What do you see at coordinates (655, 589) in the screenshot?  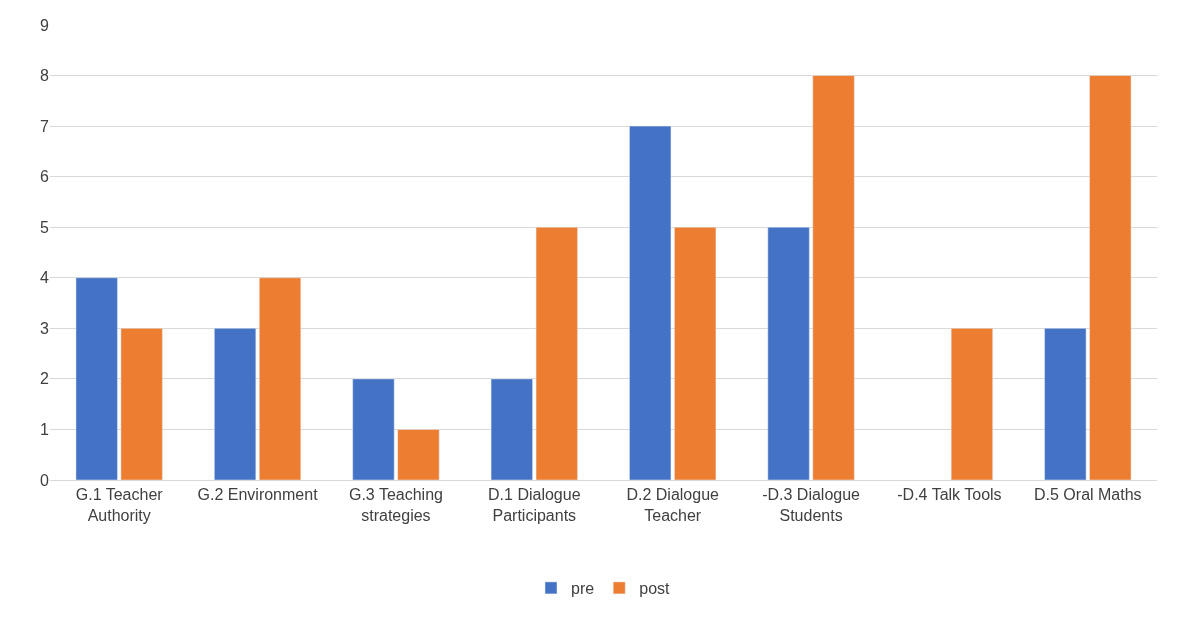 I see `legend-label: post` at bounding box center [655, 589].